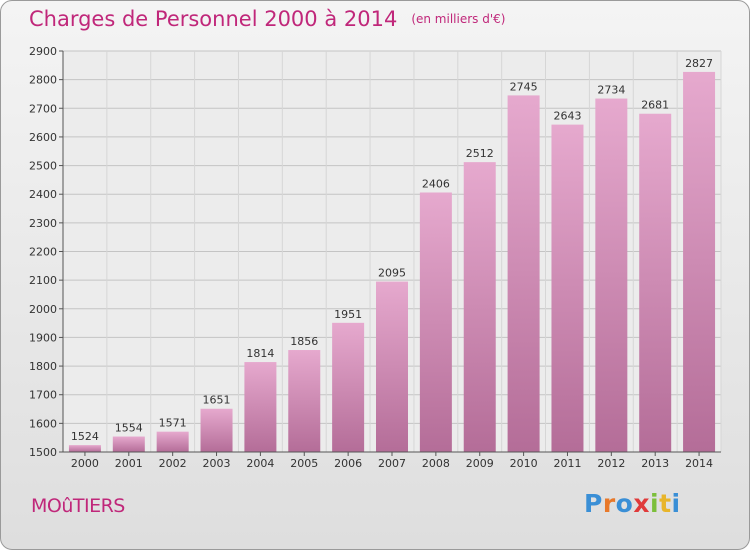 This screenshot has height=550, width=750. What do you see at coordinates (480, 153) in the screenshot?
I see `data-label: 2512` at bounding box center [480, 153].